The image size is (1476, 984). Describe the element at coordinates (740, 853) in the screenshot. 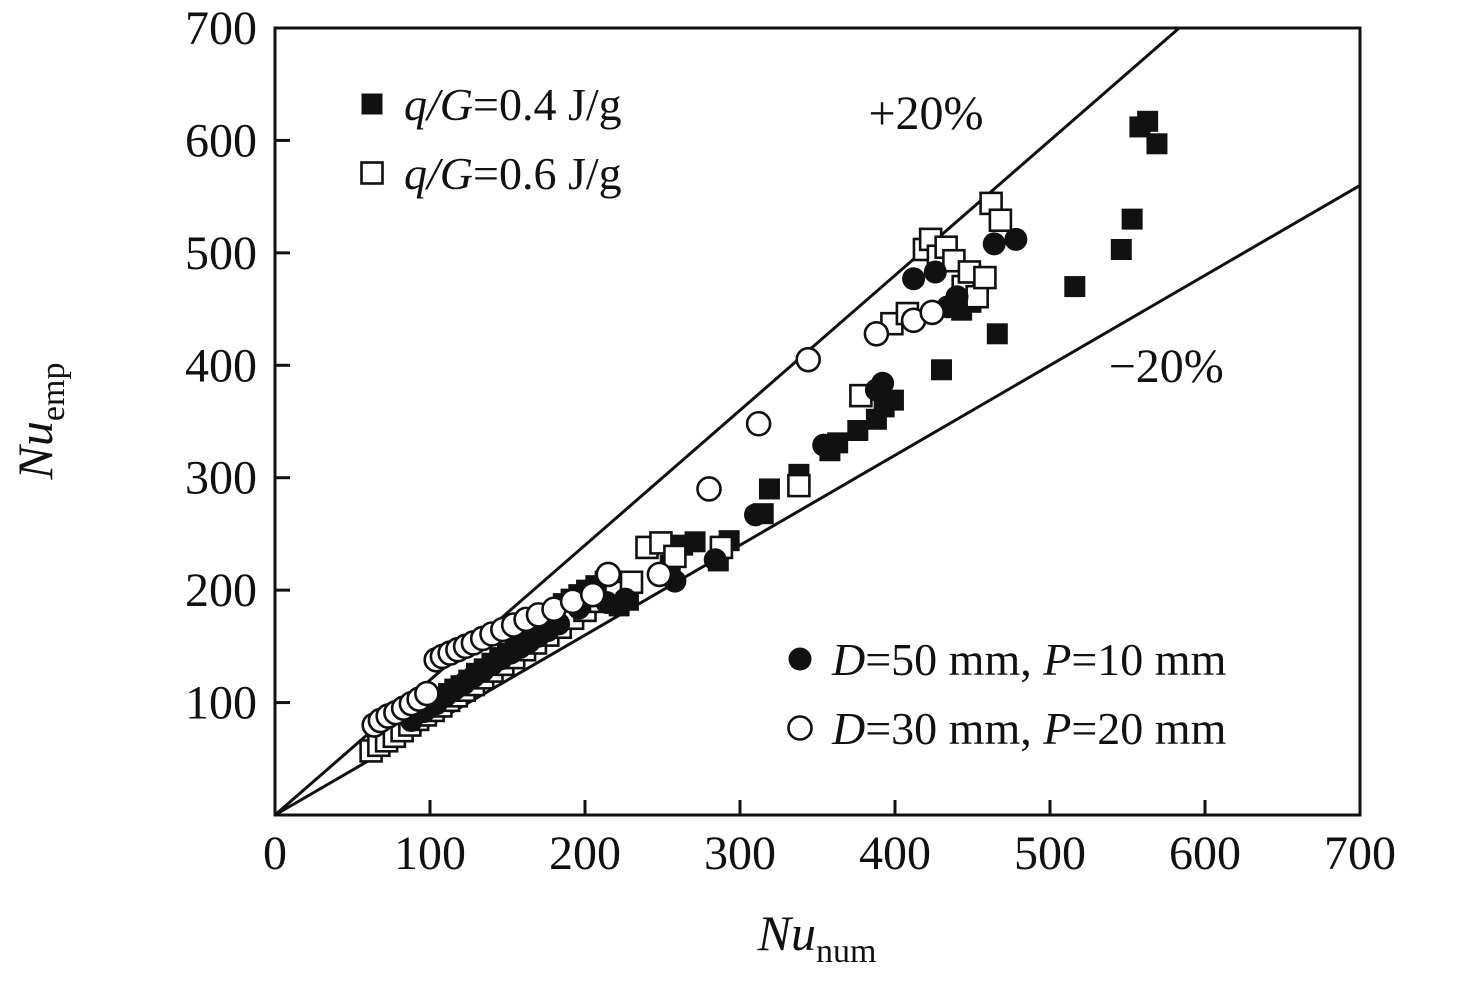

I see `x-tick-label: 300` at that location.